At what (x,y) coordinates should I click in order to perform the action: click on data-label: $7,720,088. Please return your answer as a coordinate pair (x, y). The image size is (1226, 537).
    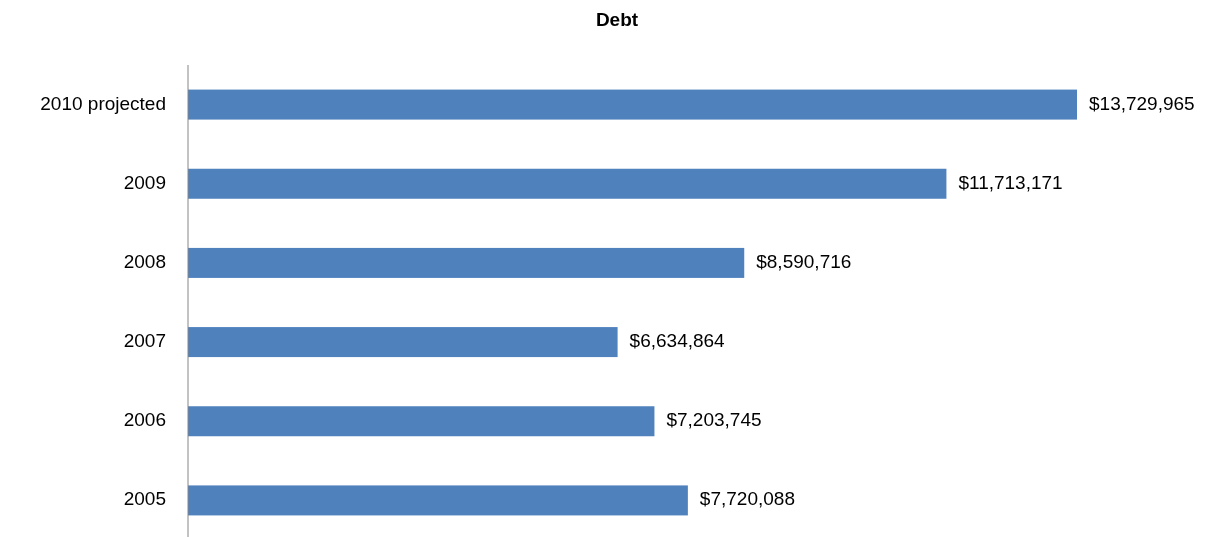
    Looking at the image, I should click on (747, 499).